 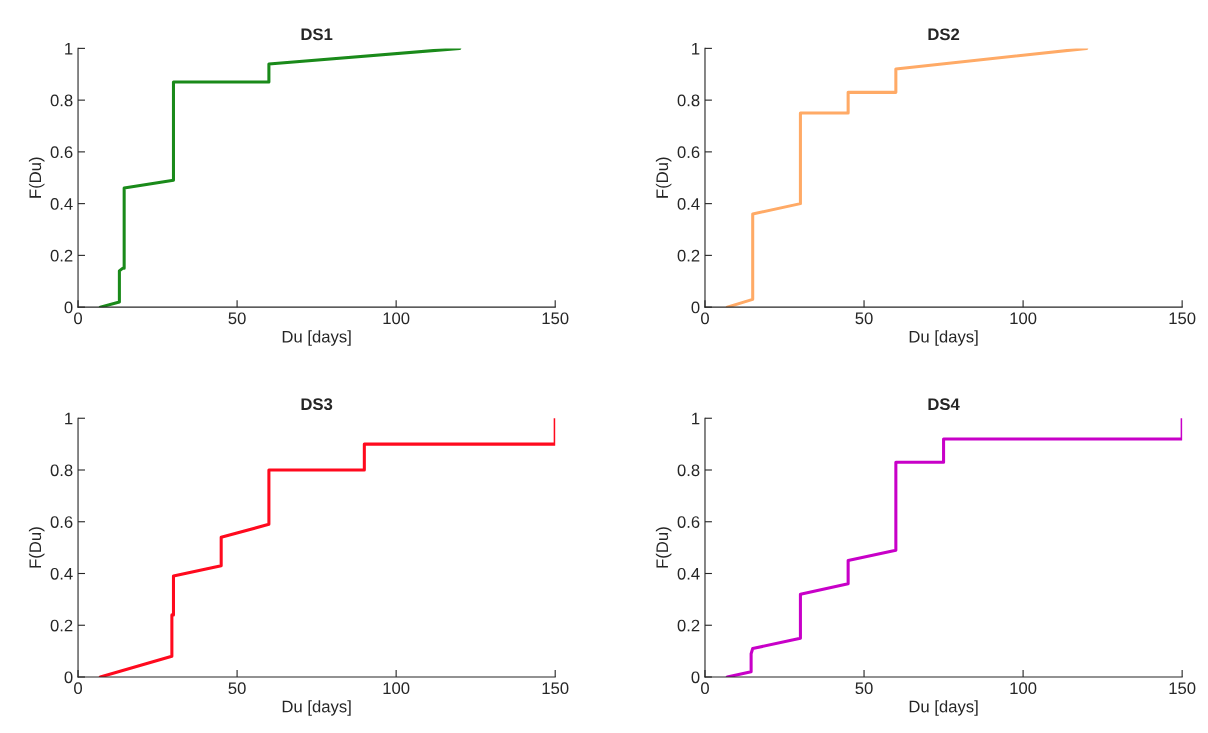 I want to click on chart-title: DS2, so click(x=944, y=34).